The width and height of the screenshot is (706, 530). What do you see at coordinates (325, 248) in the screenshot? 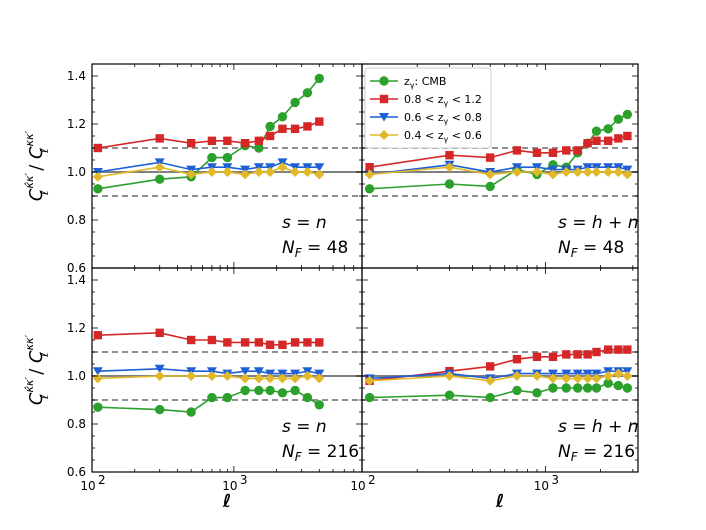
I see `annotation-nf-value: = 48` at bounding box center [325, 248].